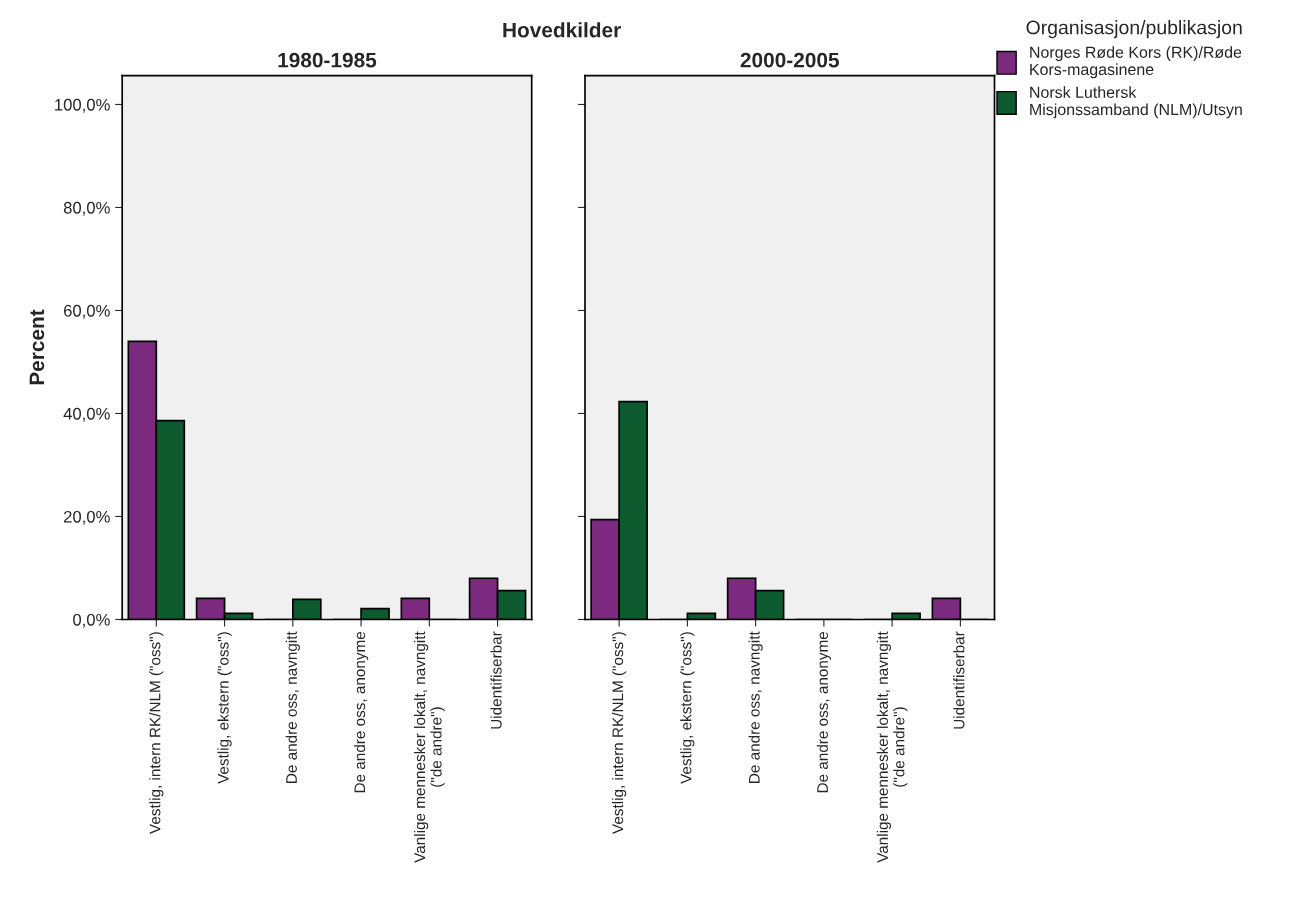 This screenshot has width=1300, height=911. I want to click on y-tick-label: 0,0%, so click(91, 620).